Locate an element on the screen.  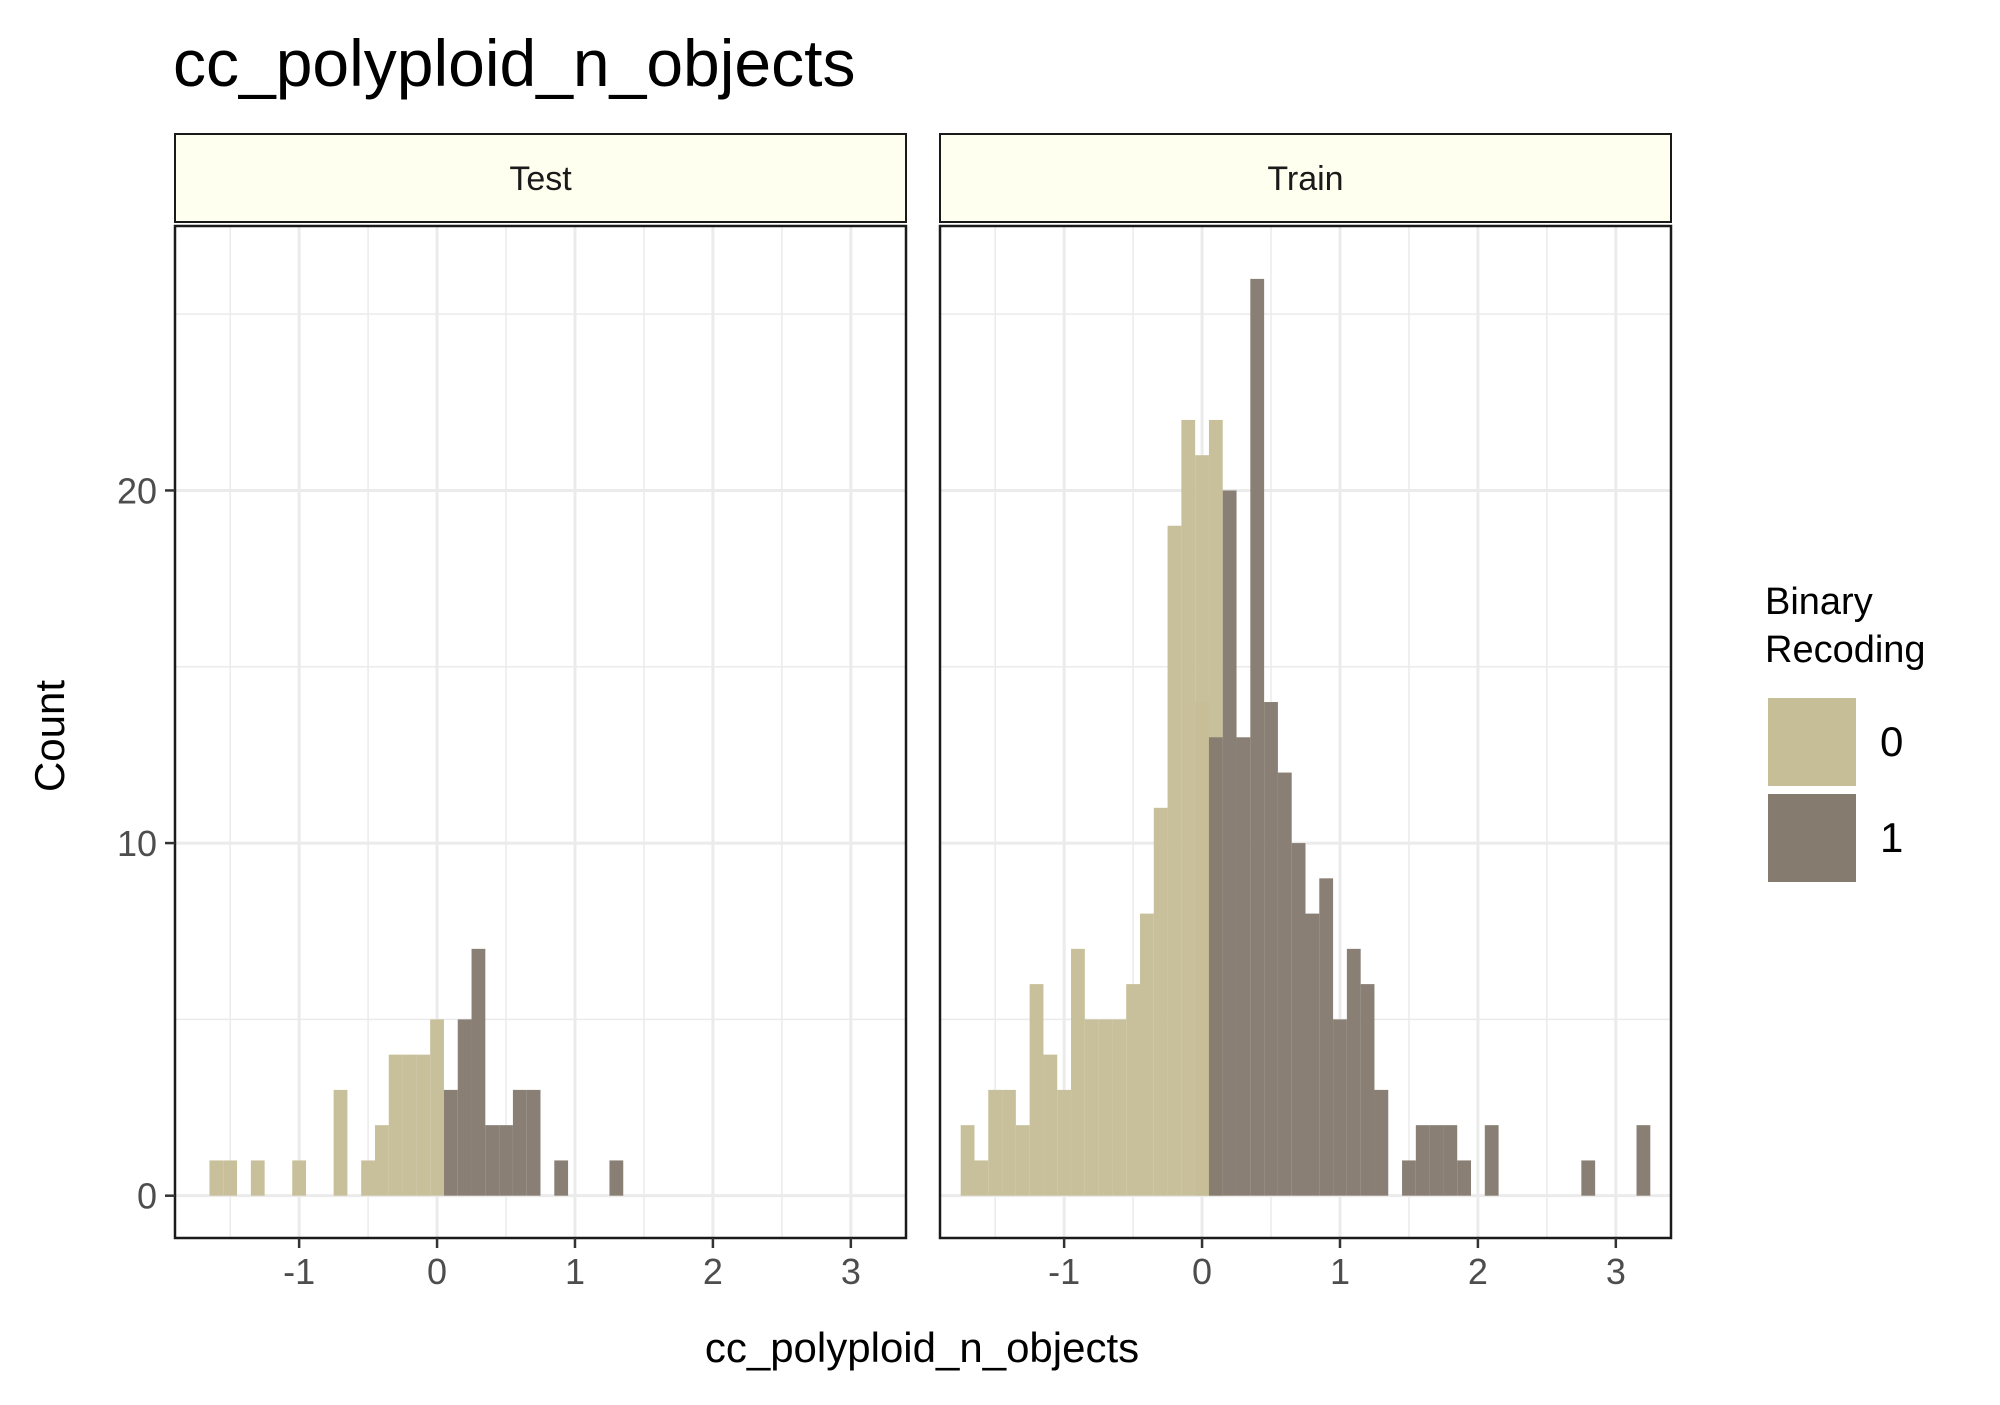
legend: Binary Recoding 0 1 is located at coordinates (1845, 731).